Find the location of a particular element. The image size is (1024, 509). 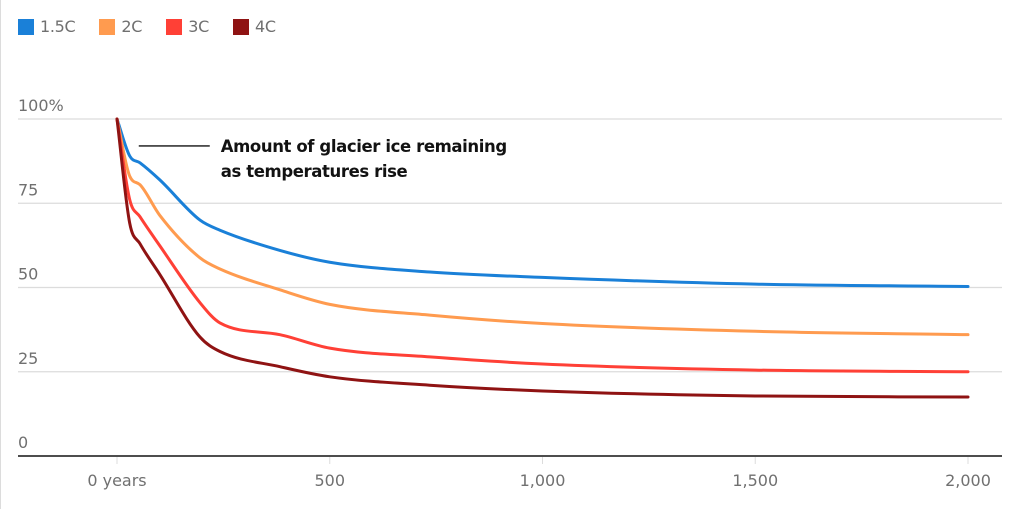

legend-item-1-5c: 1.5C is located at coordinates (47, 26).